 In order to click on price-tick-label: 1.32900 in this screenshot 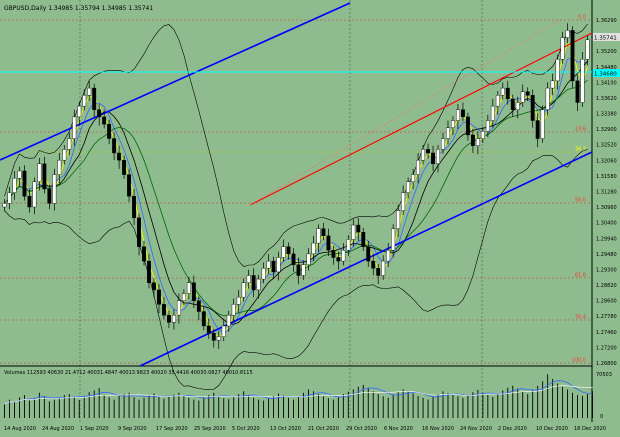, I will do `click(606, 130)`.